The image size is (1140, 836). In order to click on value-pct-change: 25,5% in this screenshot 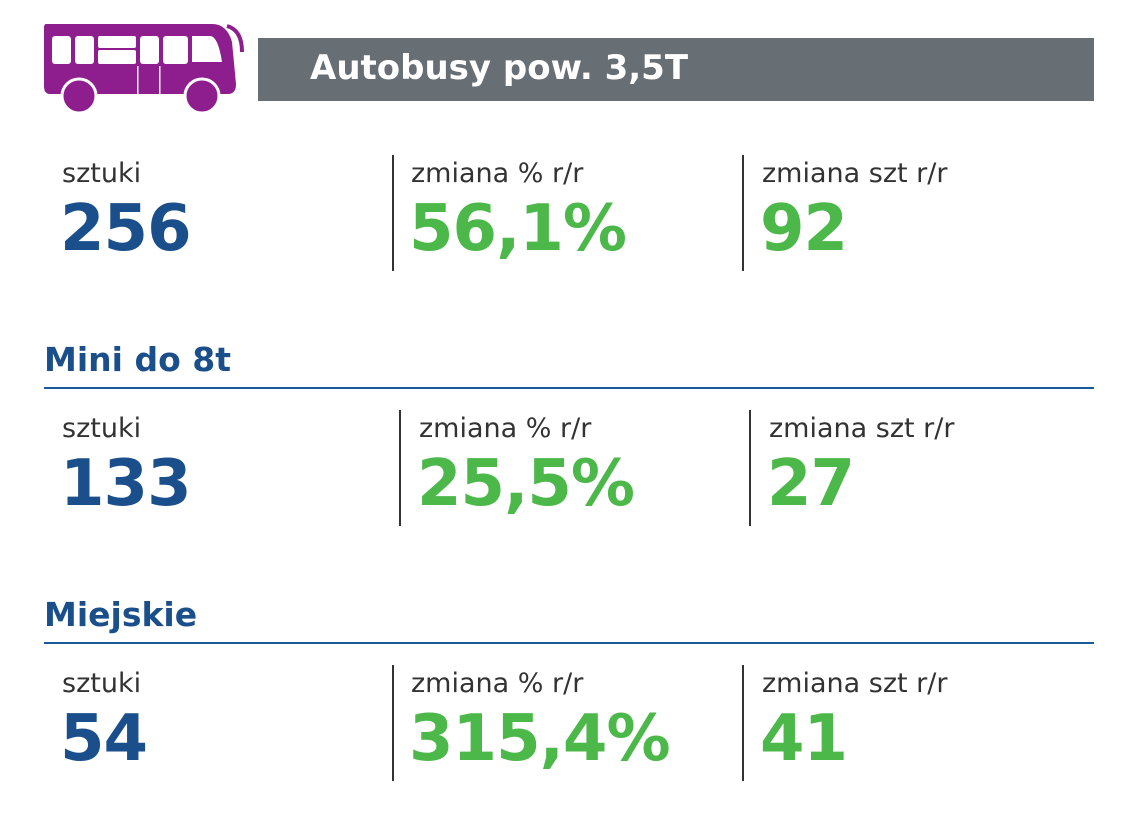, I will do `click(526, 484)`.